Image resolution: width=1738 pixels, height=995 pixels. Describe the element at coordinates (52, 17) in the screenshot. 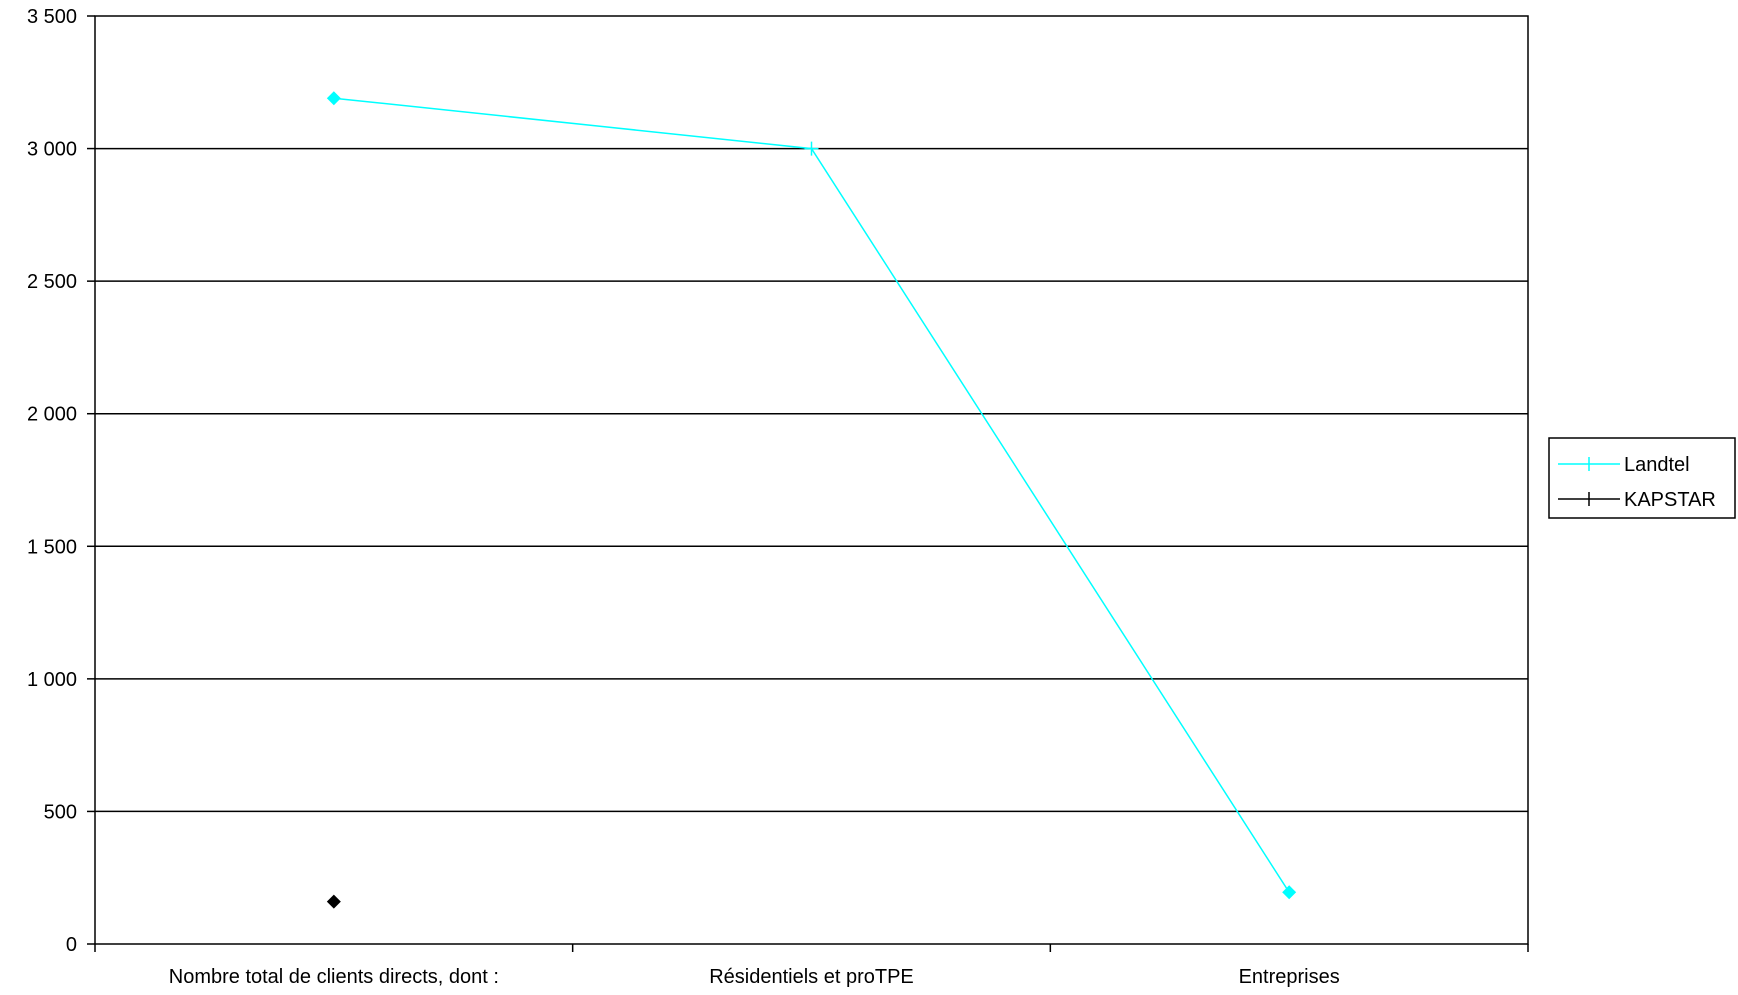

I see `y-tick-label: 3 500` at that location.